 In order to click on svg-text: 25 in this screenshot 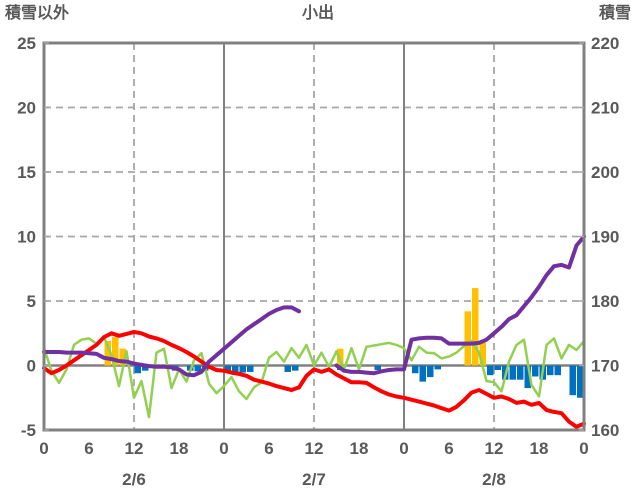, I will do `click(26, 43)`.